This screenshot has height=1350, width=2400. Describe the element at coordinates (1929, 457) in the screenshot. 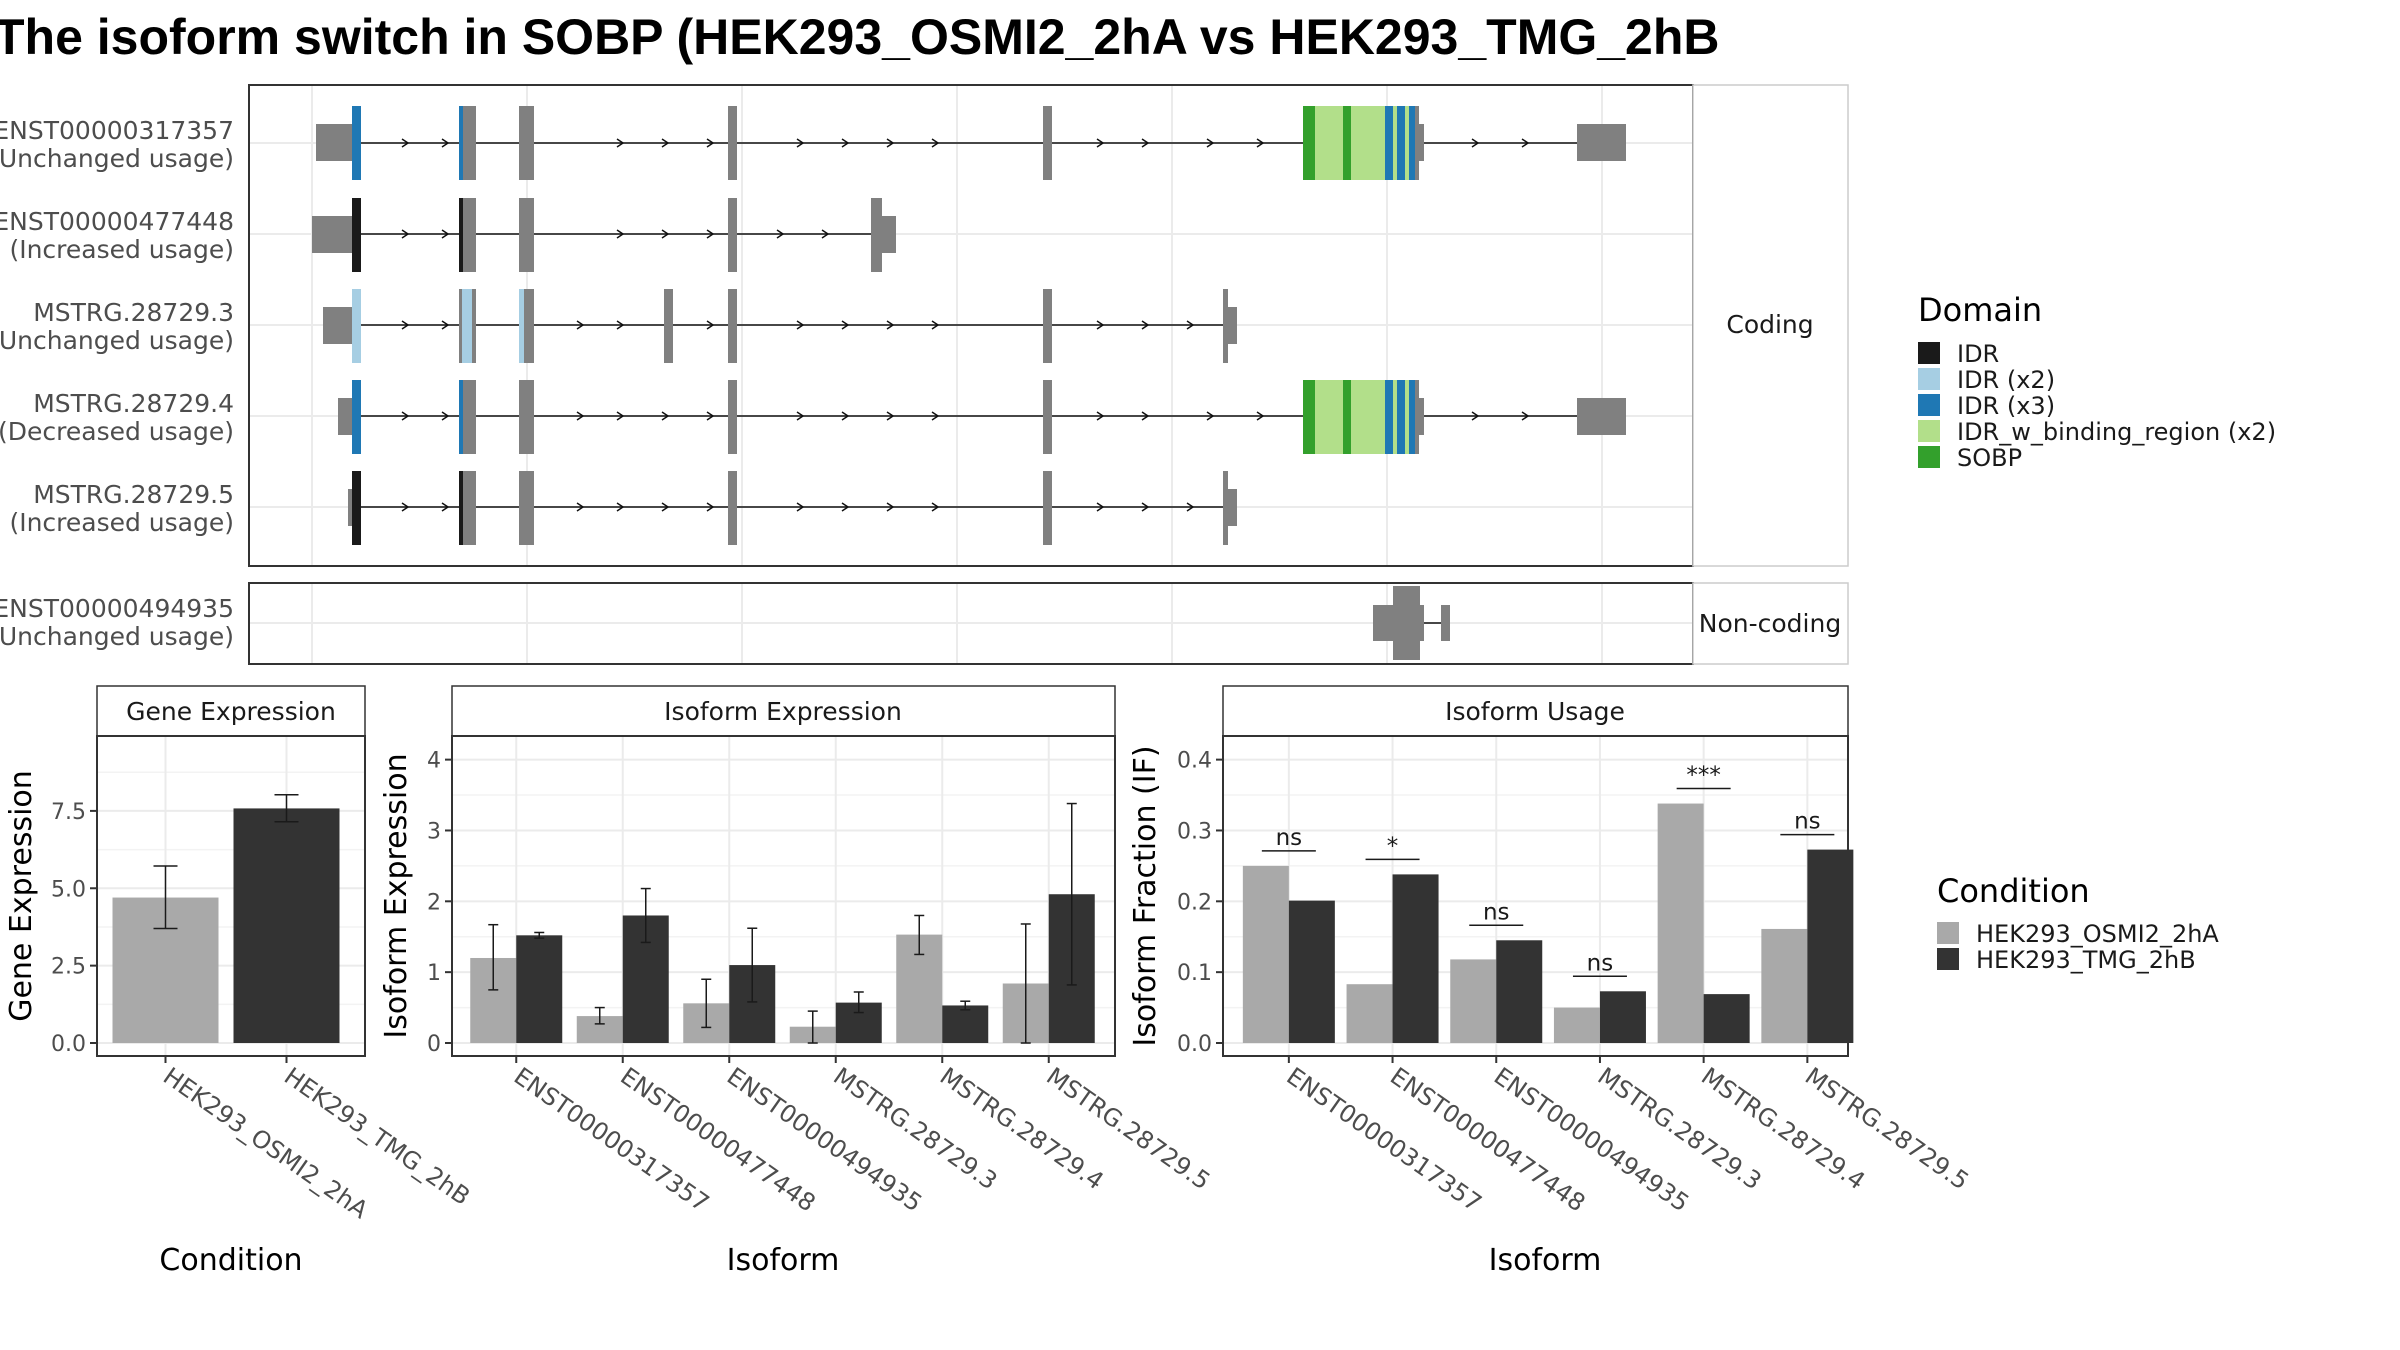

I see `legend-key-sobp` at that location.